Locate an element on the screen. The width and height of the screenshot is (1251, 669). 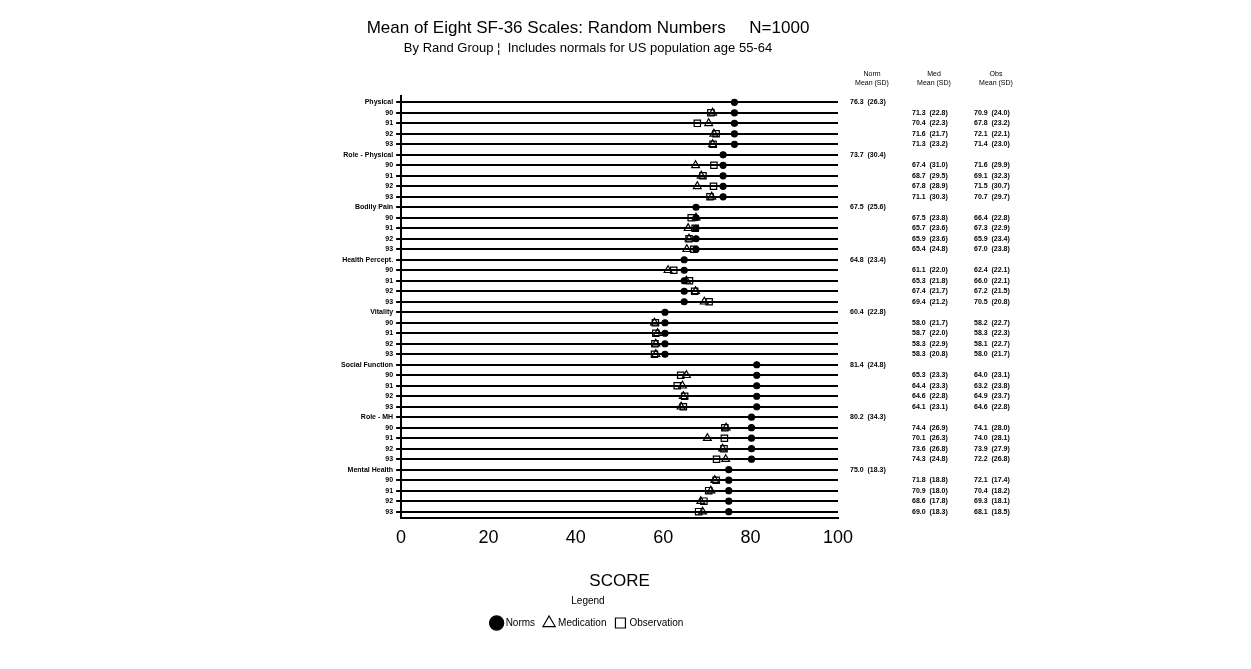
x-tick-label: 100 is located at coordinates (838, 536).